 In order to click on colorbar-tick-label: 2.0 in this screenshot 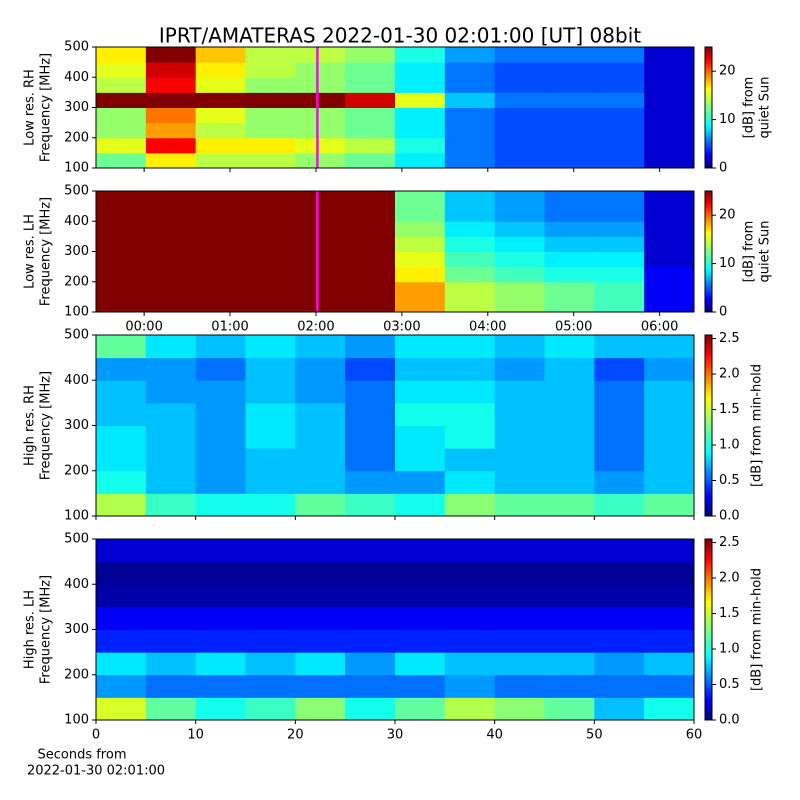, I will do `click(729, 374)`.